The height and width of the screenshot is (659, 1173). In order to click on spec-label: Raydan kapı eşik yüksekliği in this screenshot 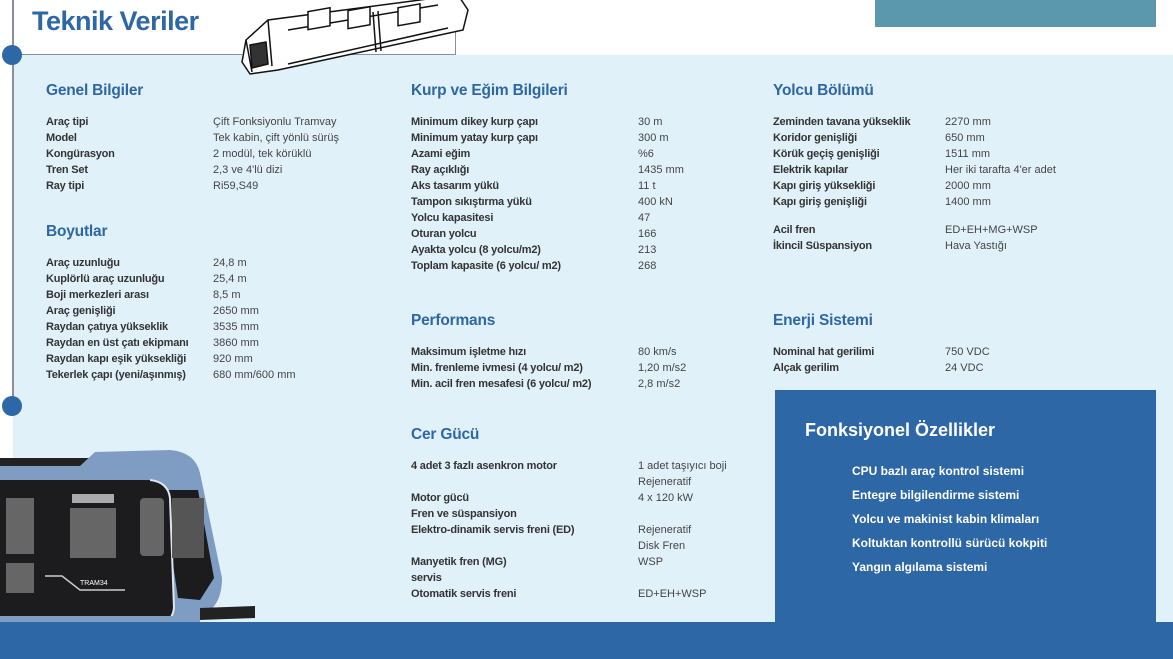, I will do `click(116, 359)`.